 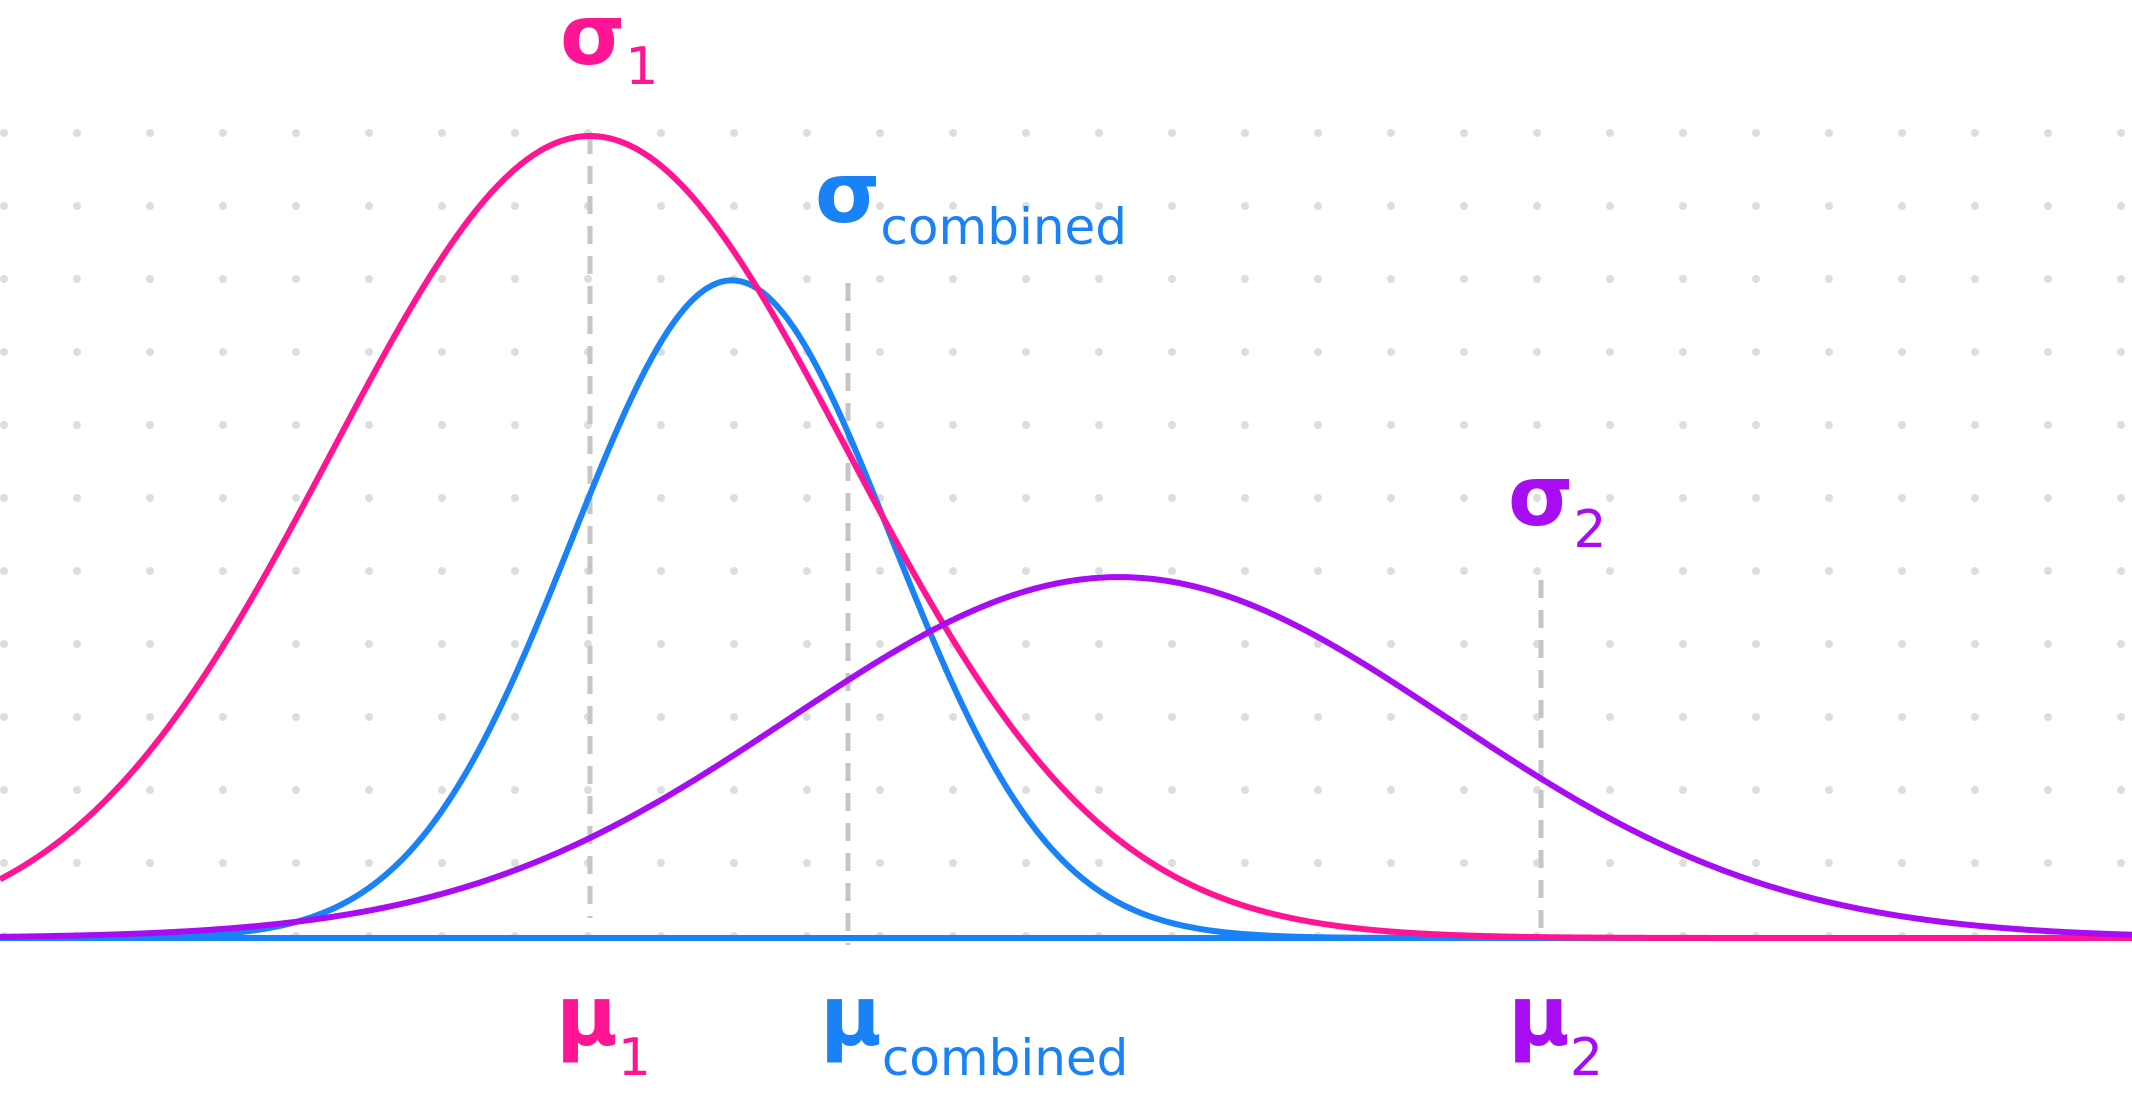 I want to click on mu-2-label: μ2, so click(x=1555, y=1027).